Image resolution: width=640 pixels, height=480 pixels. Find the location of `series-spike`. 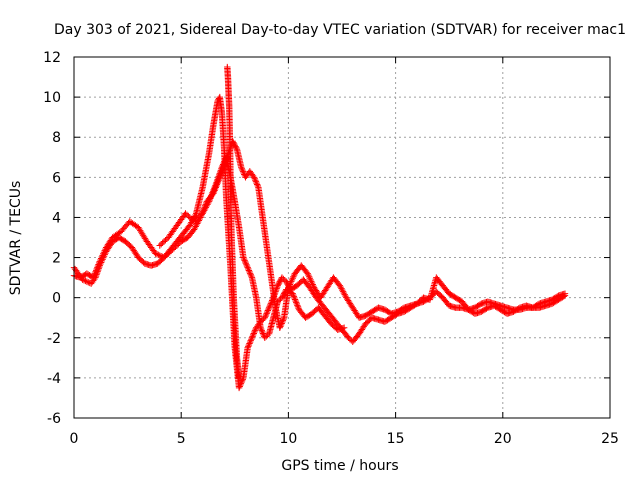

series-spike is located at coordinates (233, 222).